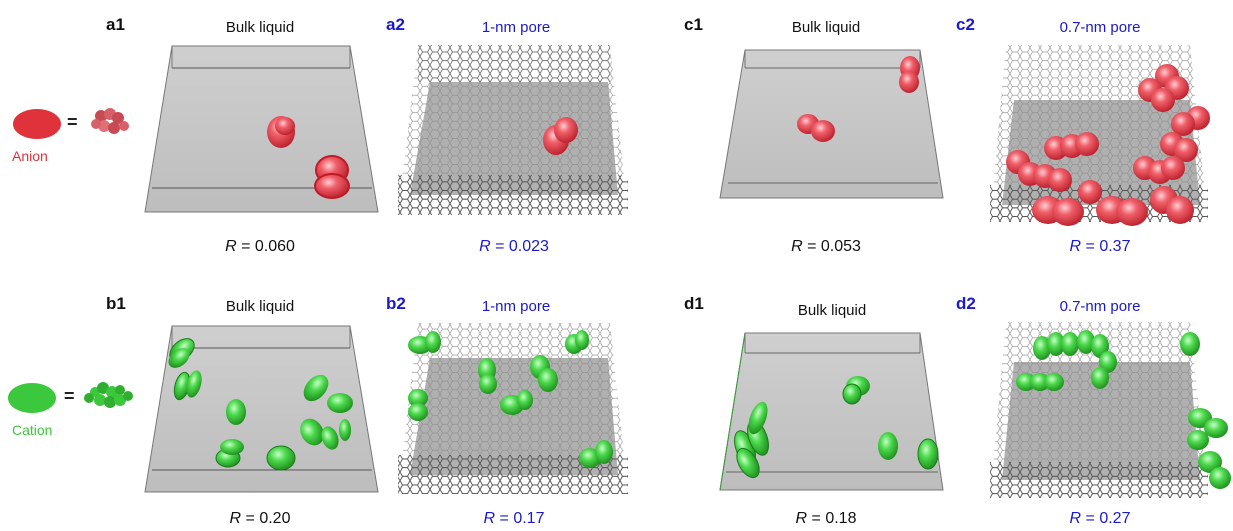 The height and width of the screenshot is (531, 1233). Describe the element at coordinates (395, 24) in the screenshot. I see `panel-letter-a2: a2` at that location.